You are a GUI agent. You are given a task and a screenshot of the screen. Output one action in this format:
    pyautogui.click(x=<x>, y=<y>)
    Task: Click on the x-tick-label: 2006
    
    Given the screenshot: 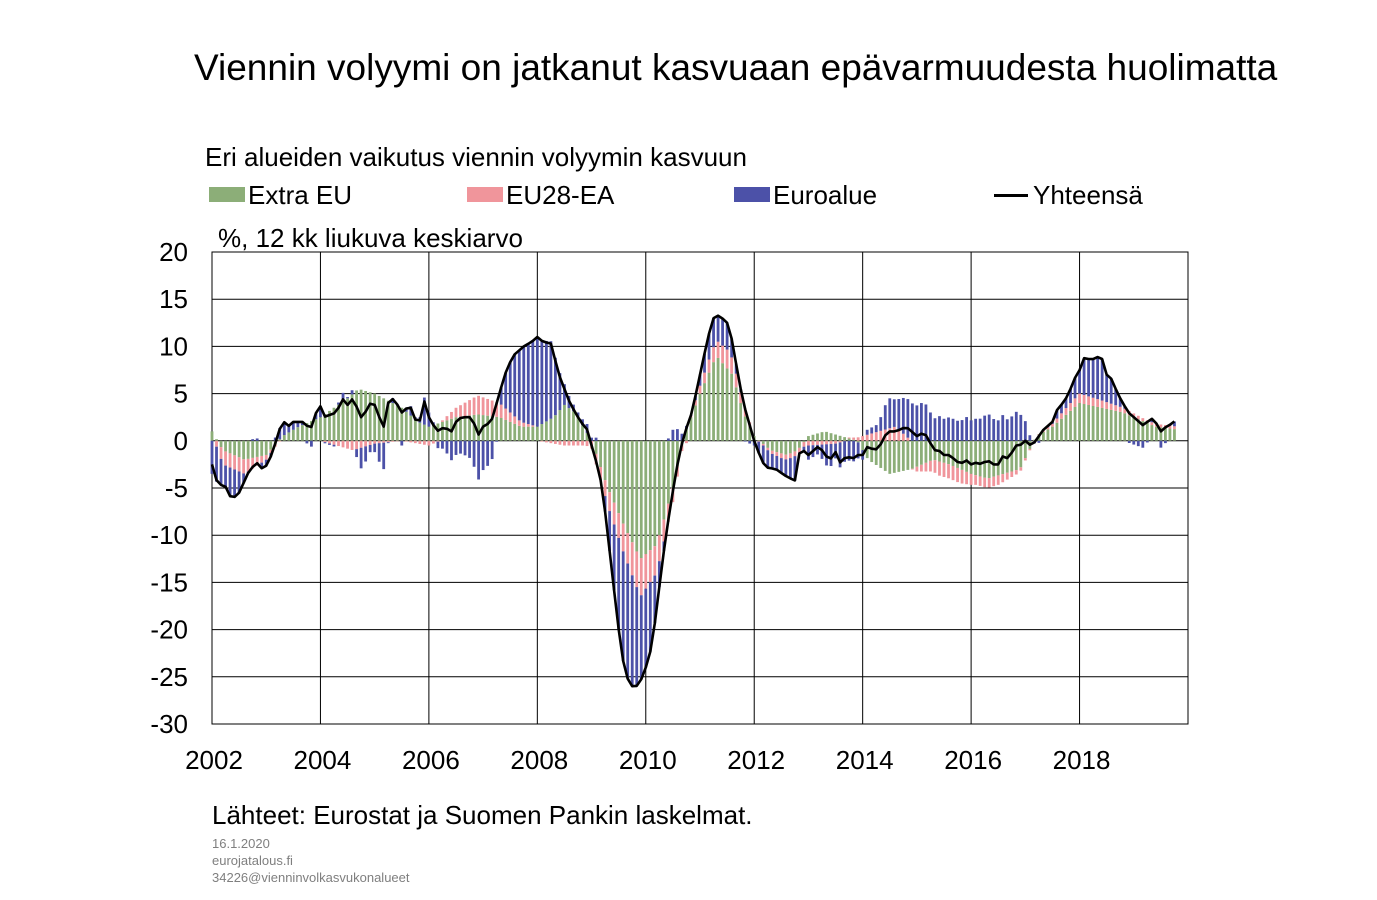 What is the action you would take?
    pyautogui.click(x=431, y=760)
    